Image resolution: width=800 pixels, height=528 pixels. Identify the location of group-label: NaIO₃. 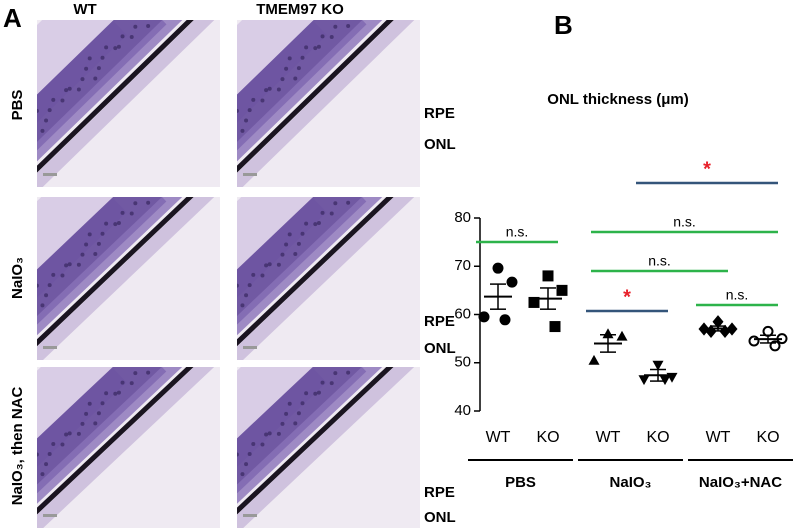
(631, 482).